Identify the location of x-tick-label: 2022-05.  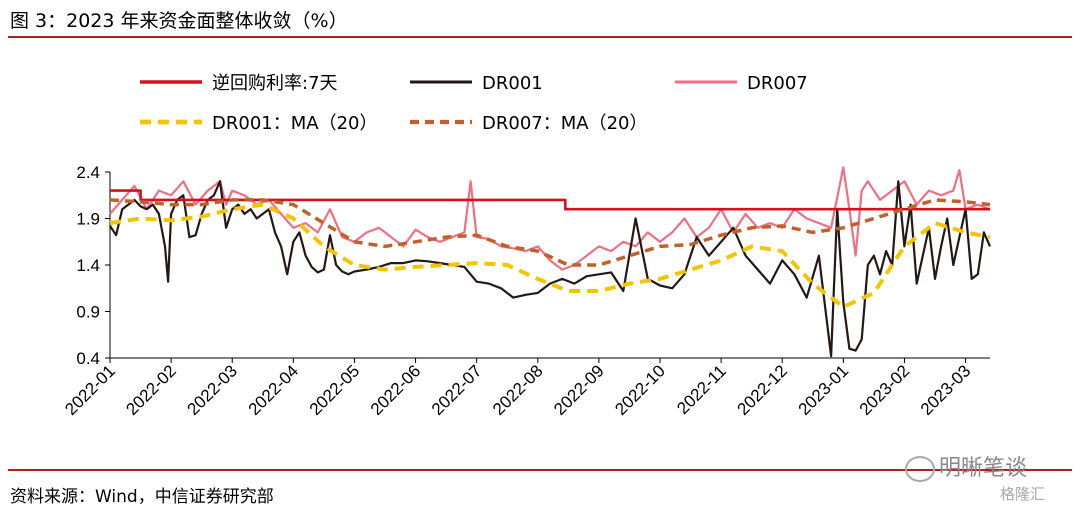
(335, 390).